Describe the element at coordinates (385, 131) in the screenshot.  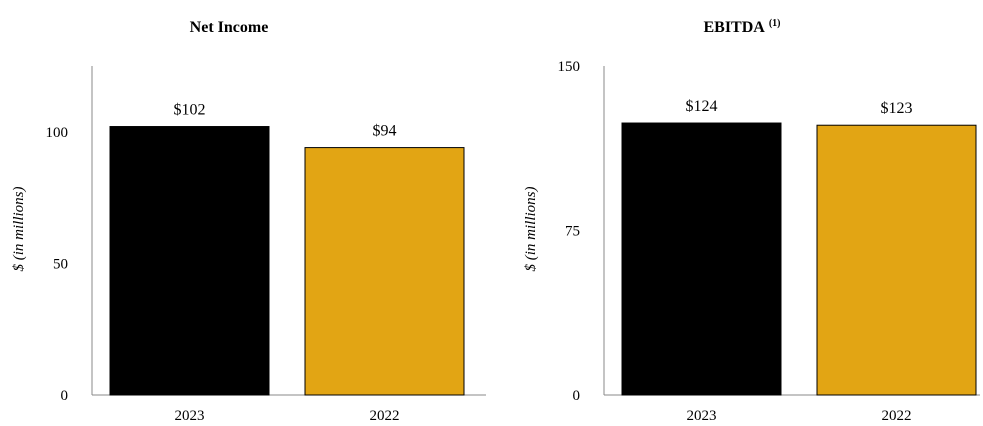
I see `data-label: $94` at that location.